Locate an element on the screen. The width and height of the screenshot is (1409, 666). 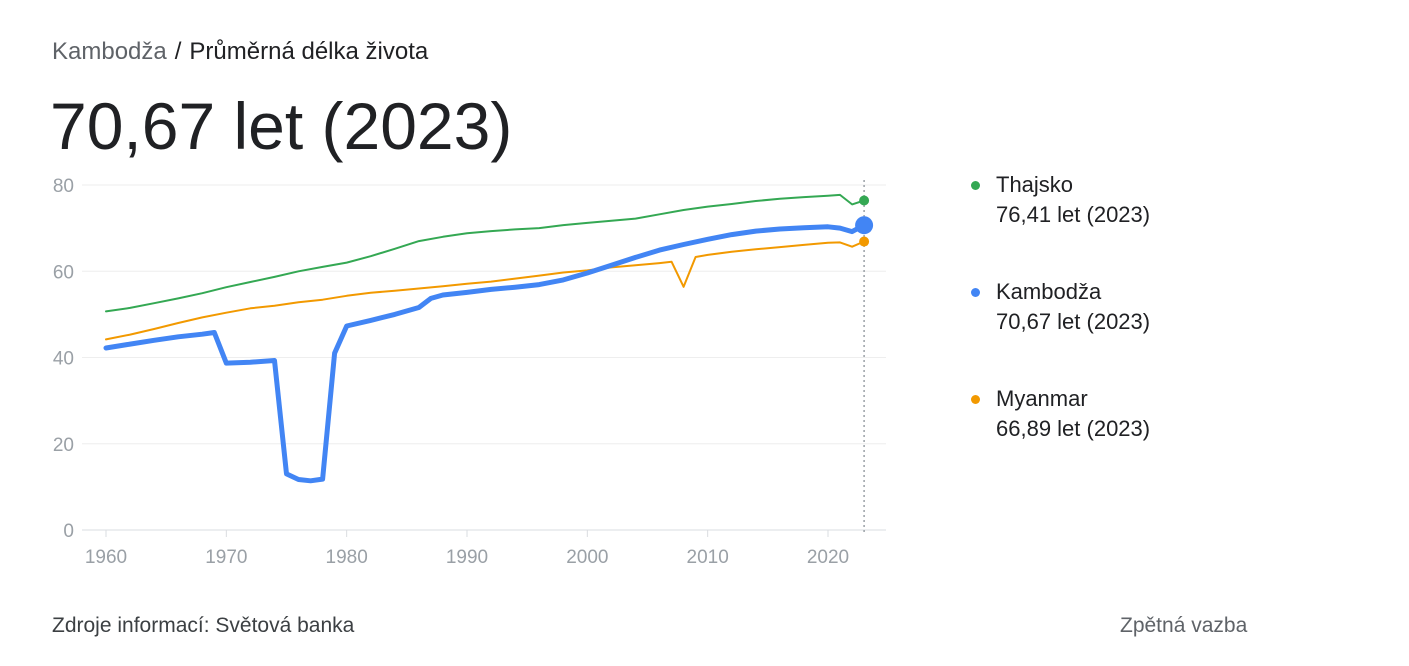
y-tick-label: 20 is located at coordinates (63, 445).